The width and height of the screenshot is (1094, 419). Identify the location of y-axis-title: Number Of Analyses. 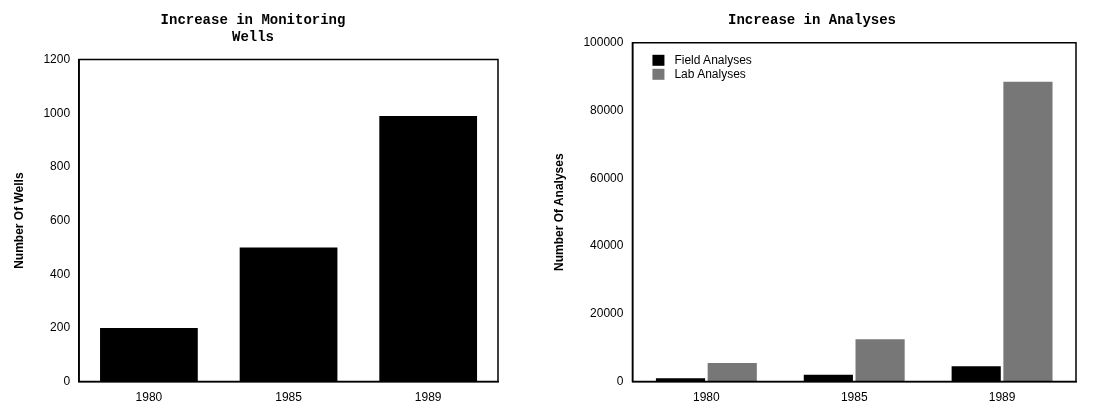
(558, 212).